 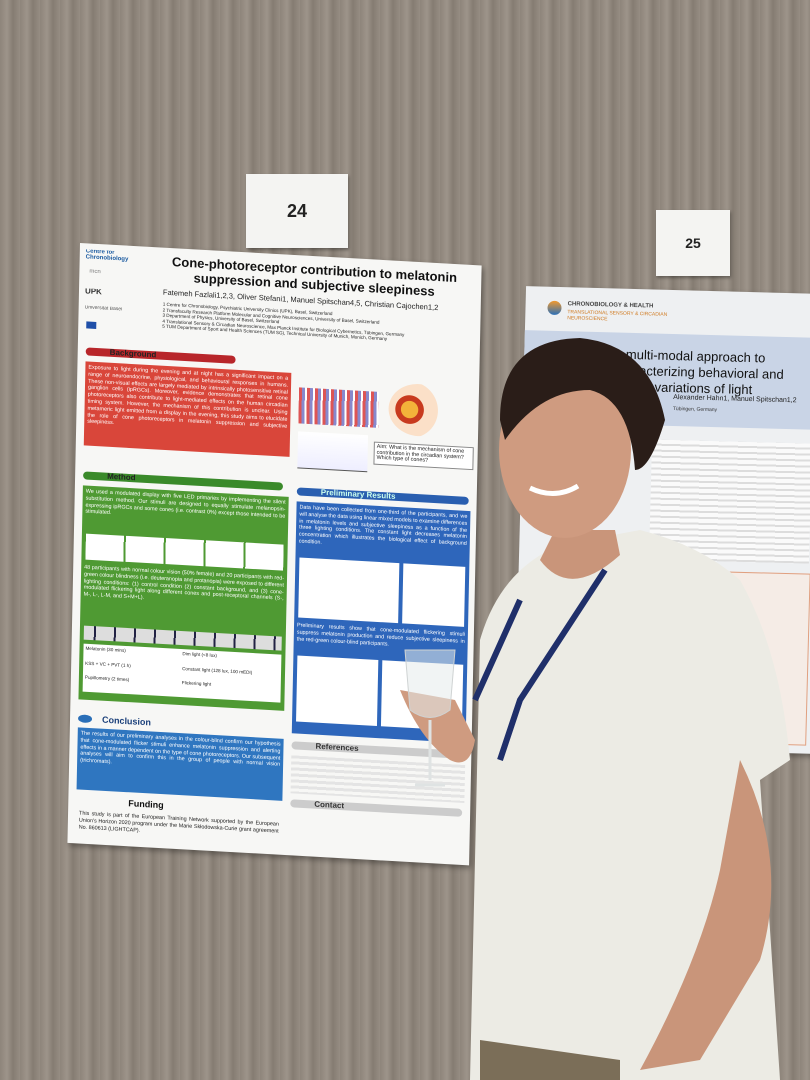 What do you see at coordinates (540, 664) in the screenshot?
I see `lanyard` at bounding box center [540, 664].